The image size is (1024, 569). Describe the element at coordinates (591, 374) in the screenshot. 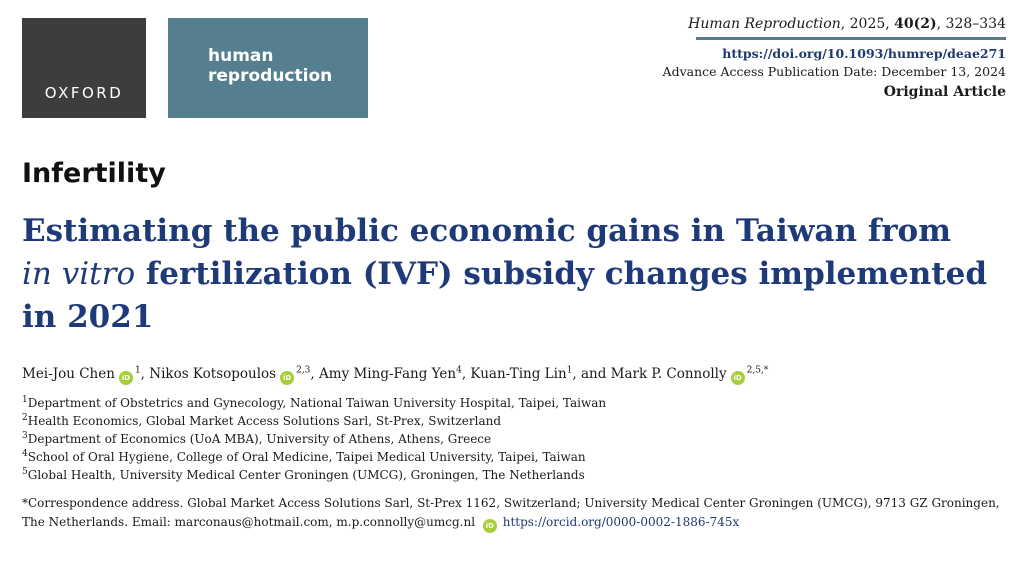

I see `author-separator: , and` at that location.